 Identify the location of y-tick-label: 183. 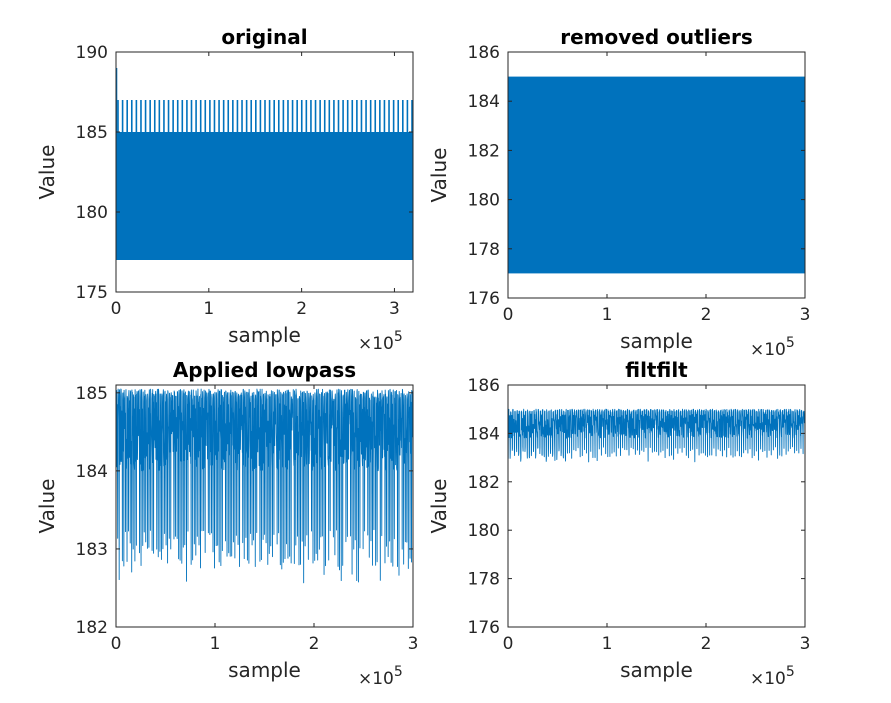
(92, 550).